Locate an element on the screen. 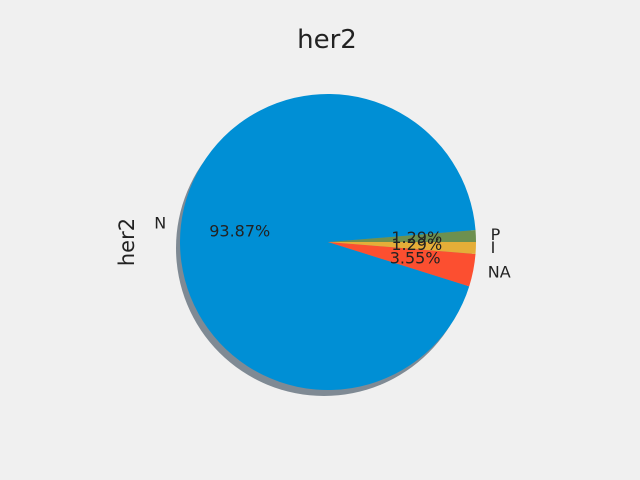 Image resolution: width=640 pixels, height=480 pixels. slice-percent-i: 1.29% is located at coordinates (416, 244).